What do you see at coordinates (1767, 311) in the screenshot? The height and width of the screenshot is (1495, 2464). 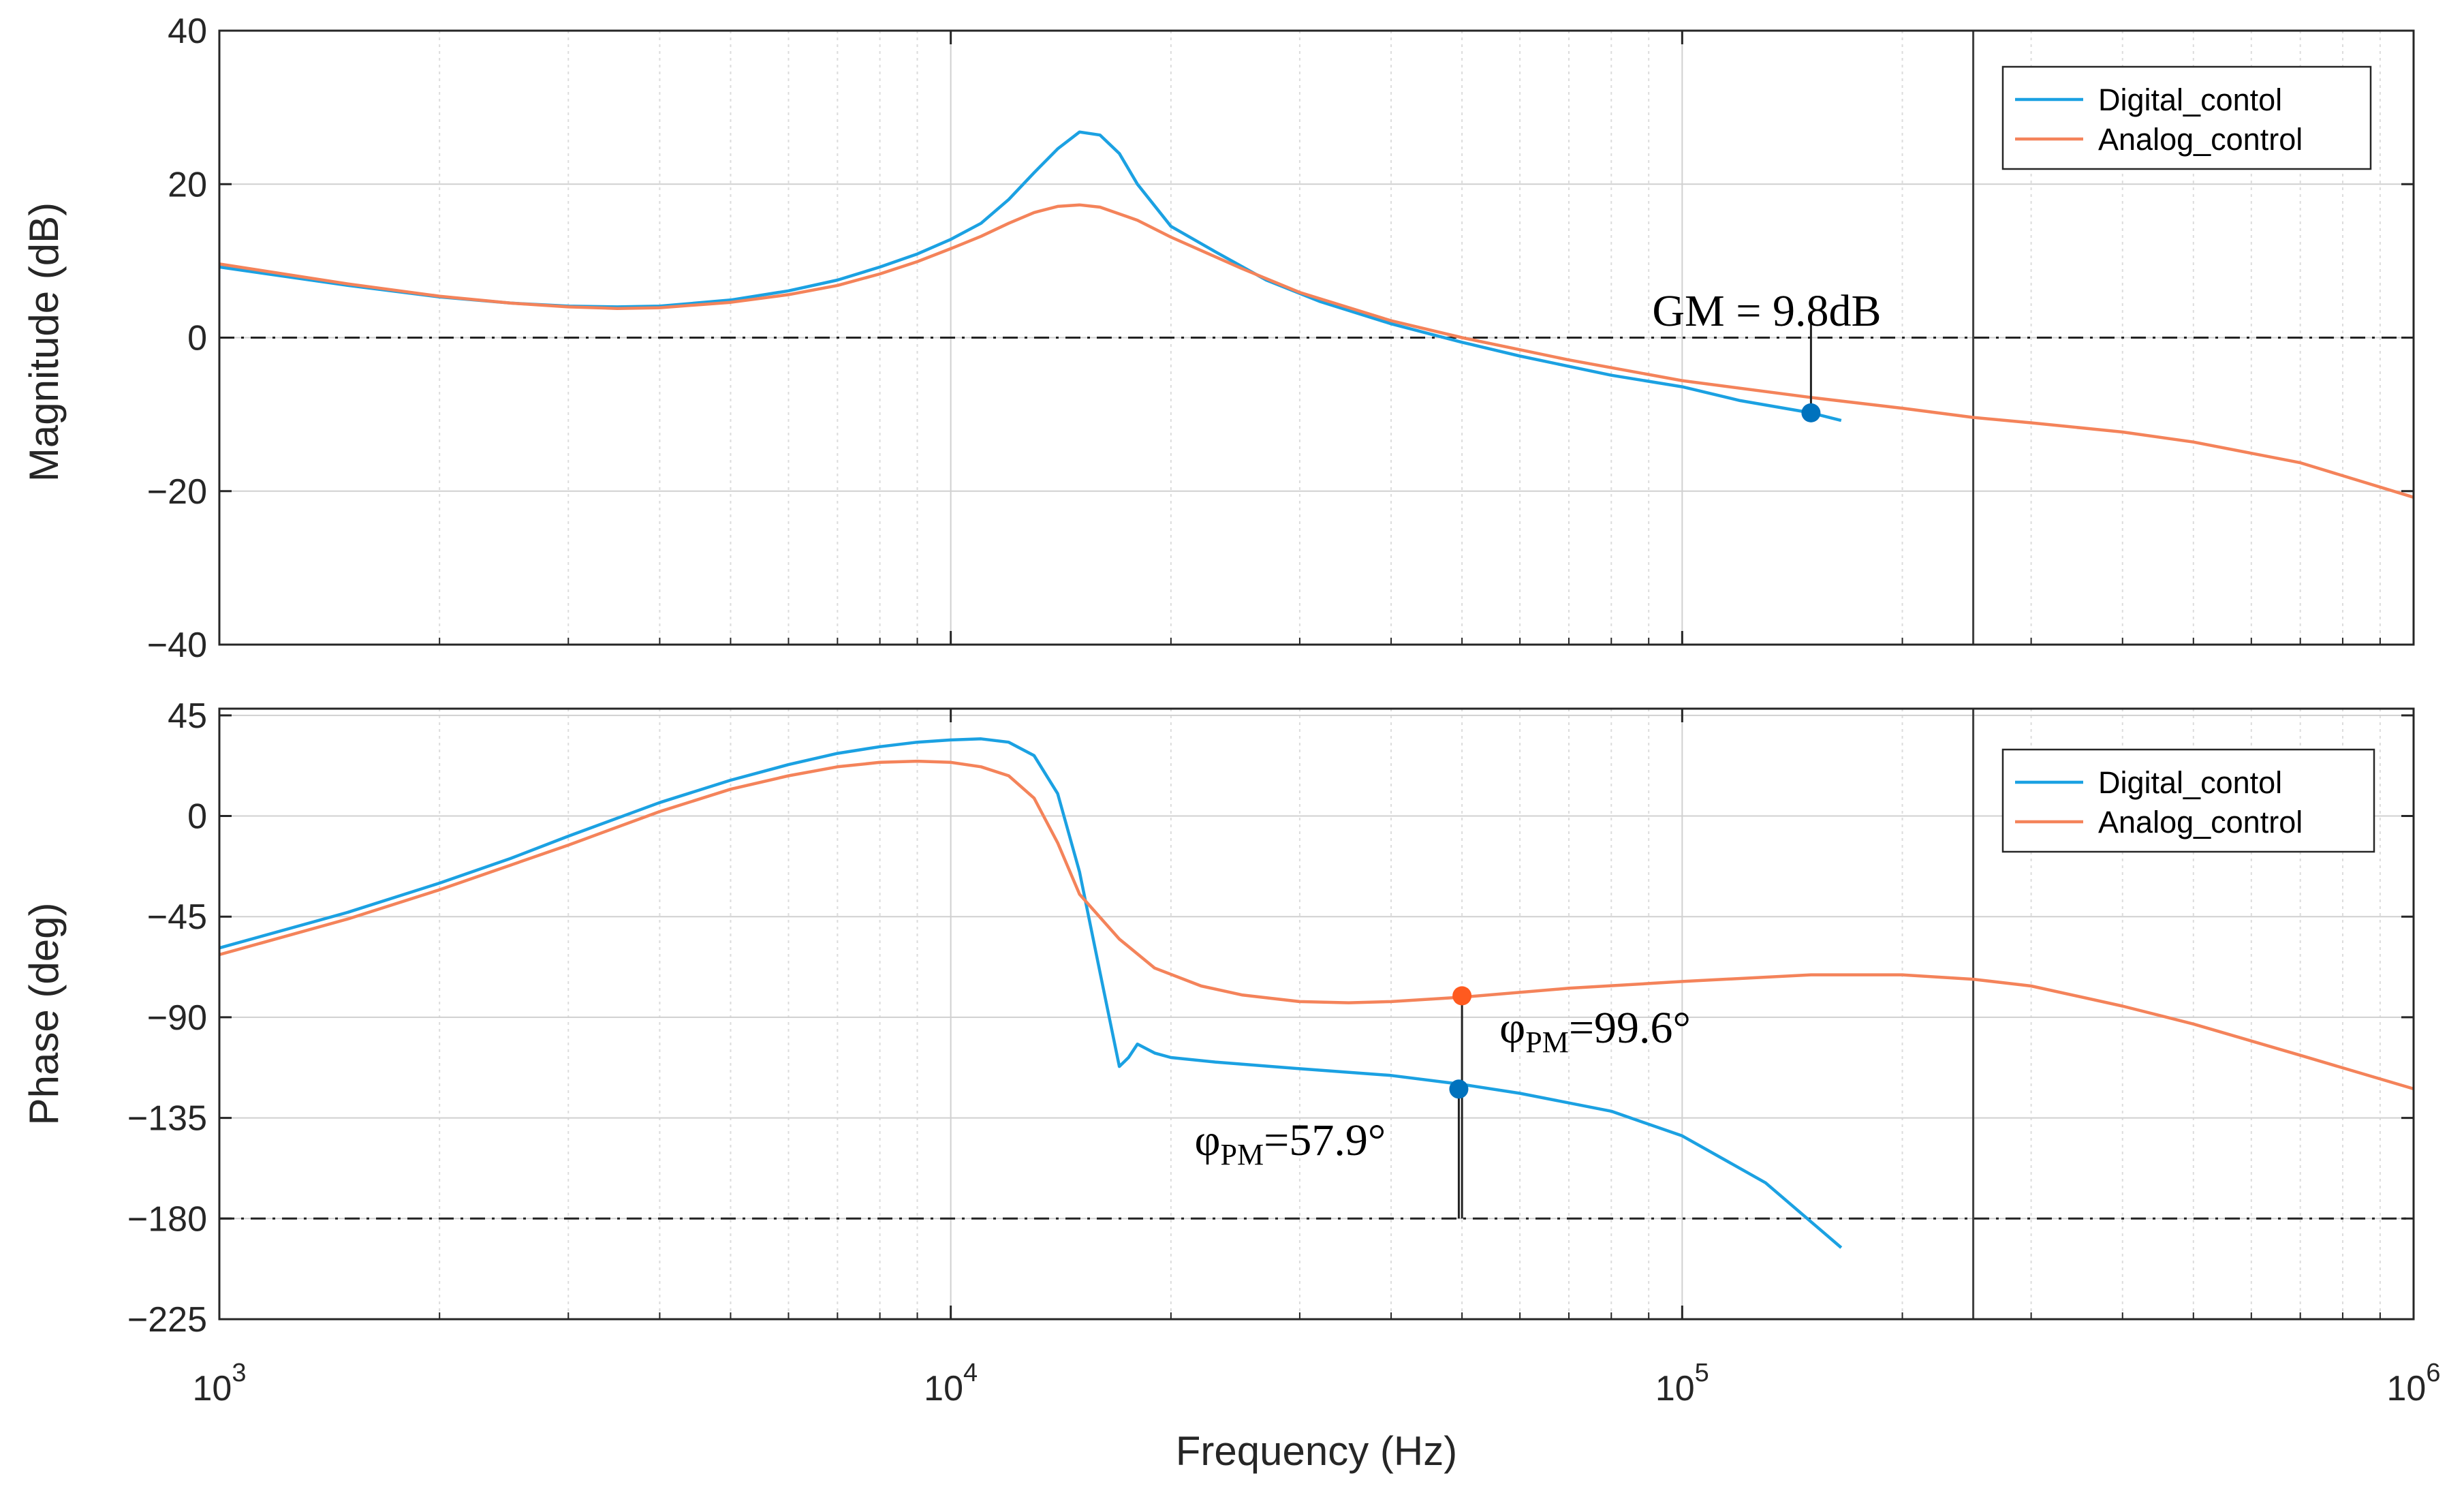 I see `gain-margin-annotation: GM = 9.8dB` at bounding box center [1767, 311].